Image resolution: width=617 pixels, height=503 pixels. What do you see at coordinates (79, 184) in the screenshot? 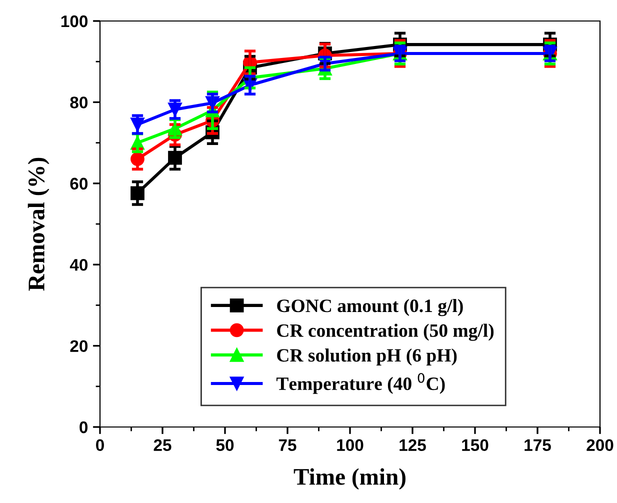
I see `y-tick-label: 60` at bounding box center [79, 184].